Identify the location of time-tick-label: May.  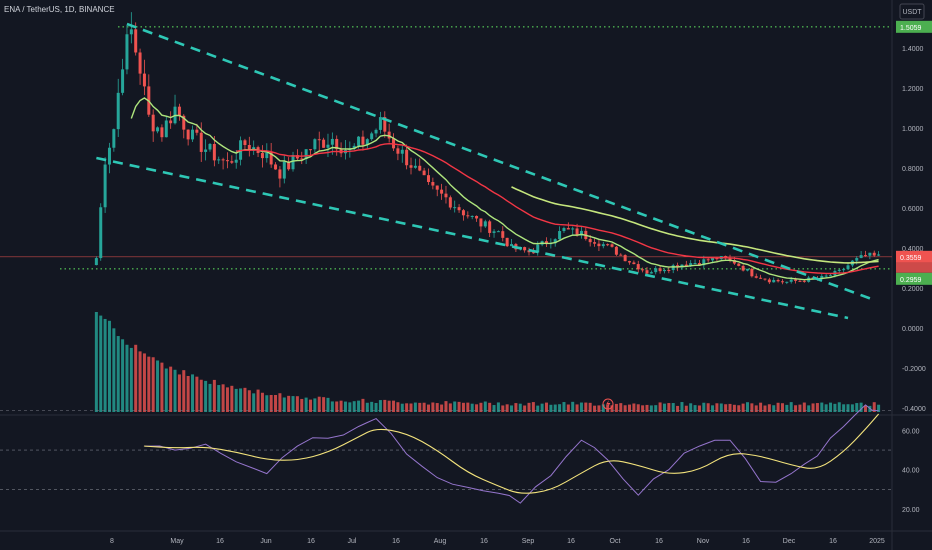
(177, 541).